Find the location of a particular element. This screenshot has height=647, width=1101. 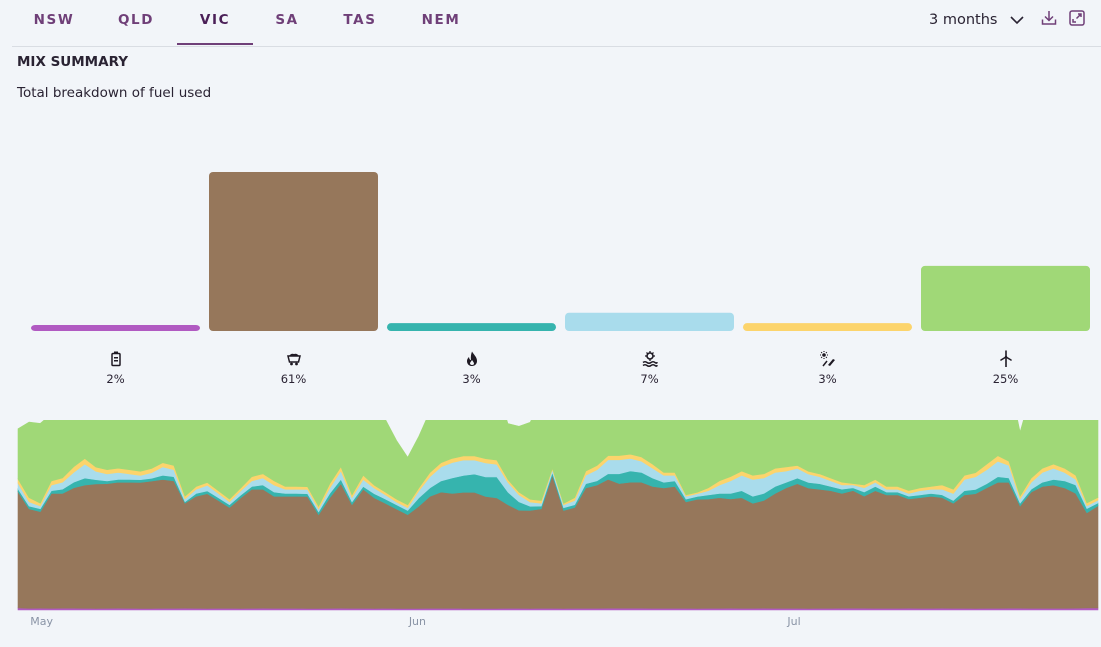

solar-icon is located at coordinates (827, 359).